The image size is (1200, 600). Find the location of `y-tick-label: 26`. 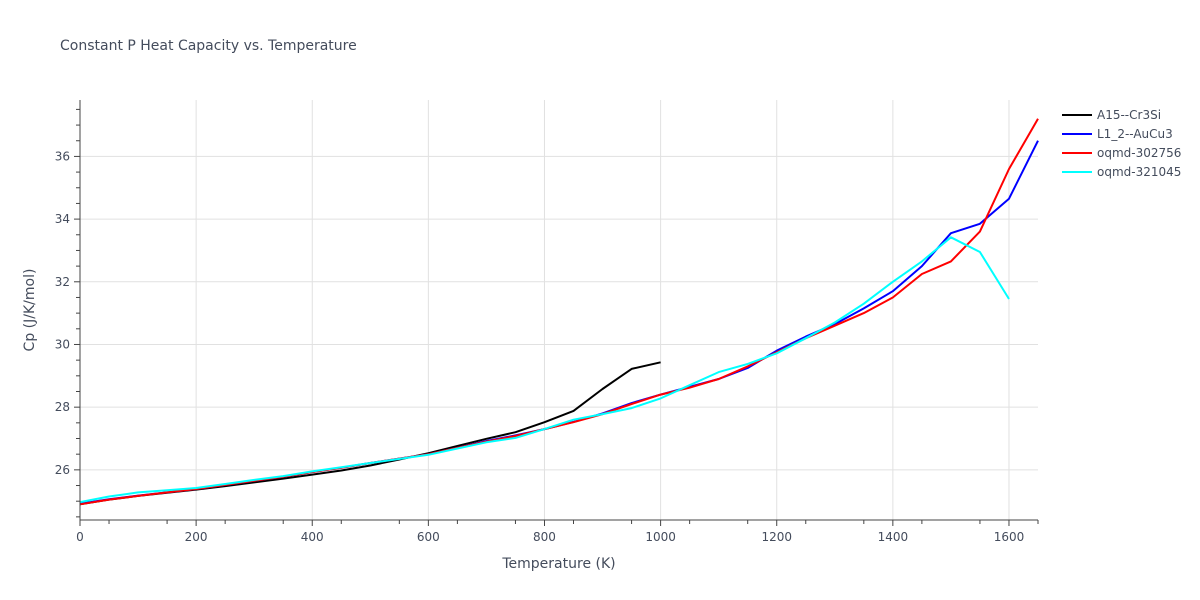

y-tick-label: 26 is located at coordinates (62, 470).